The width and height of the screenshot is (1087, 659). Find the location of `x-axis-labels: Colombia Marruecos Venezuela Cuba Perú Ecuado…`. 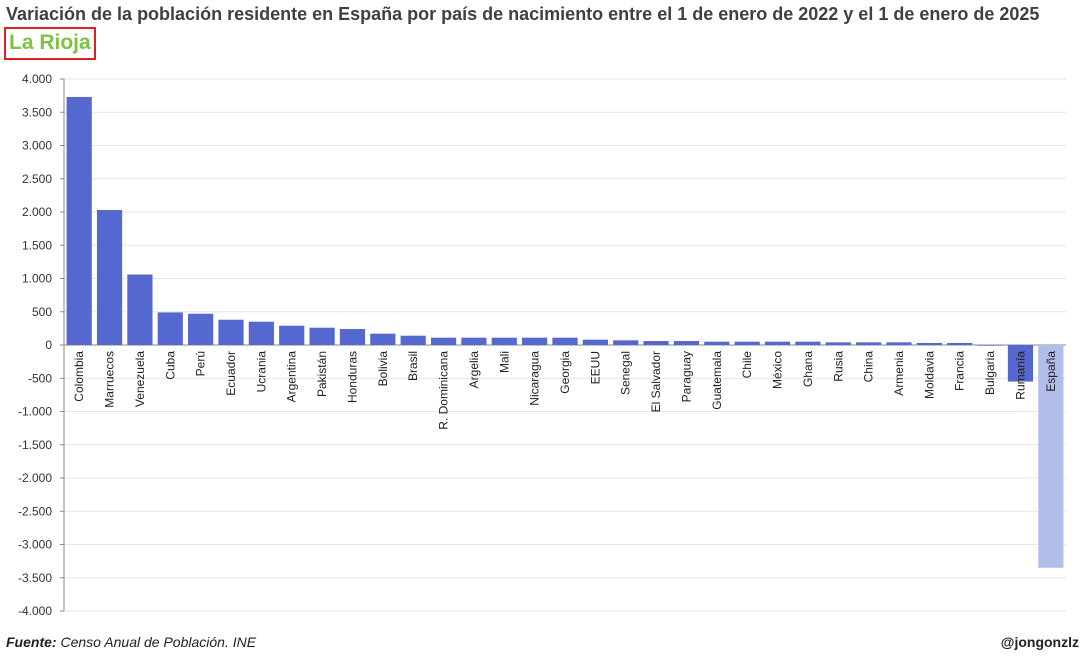

x-axis-labels: Colombia Marruecos Venezuela Cuba Perú Ecuado… is located at coordinates (565, 390).